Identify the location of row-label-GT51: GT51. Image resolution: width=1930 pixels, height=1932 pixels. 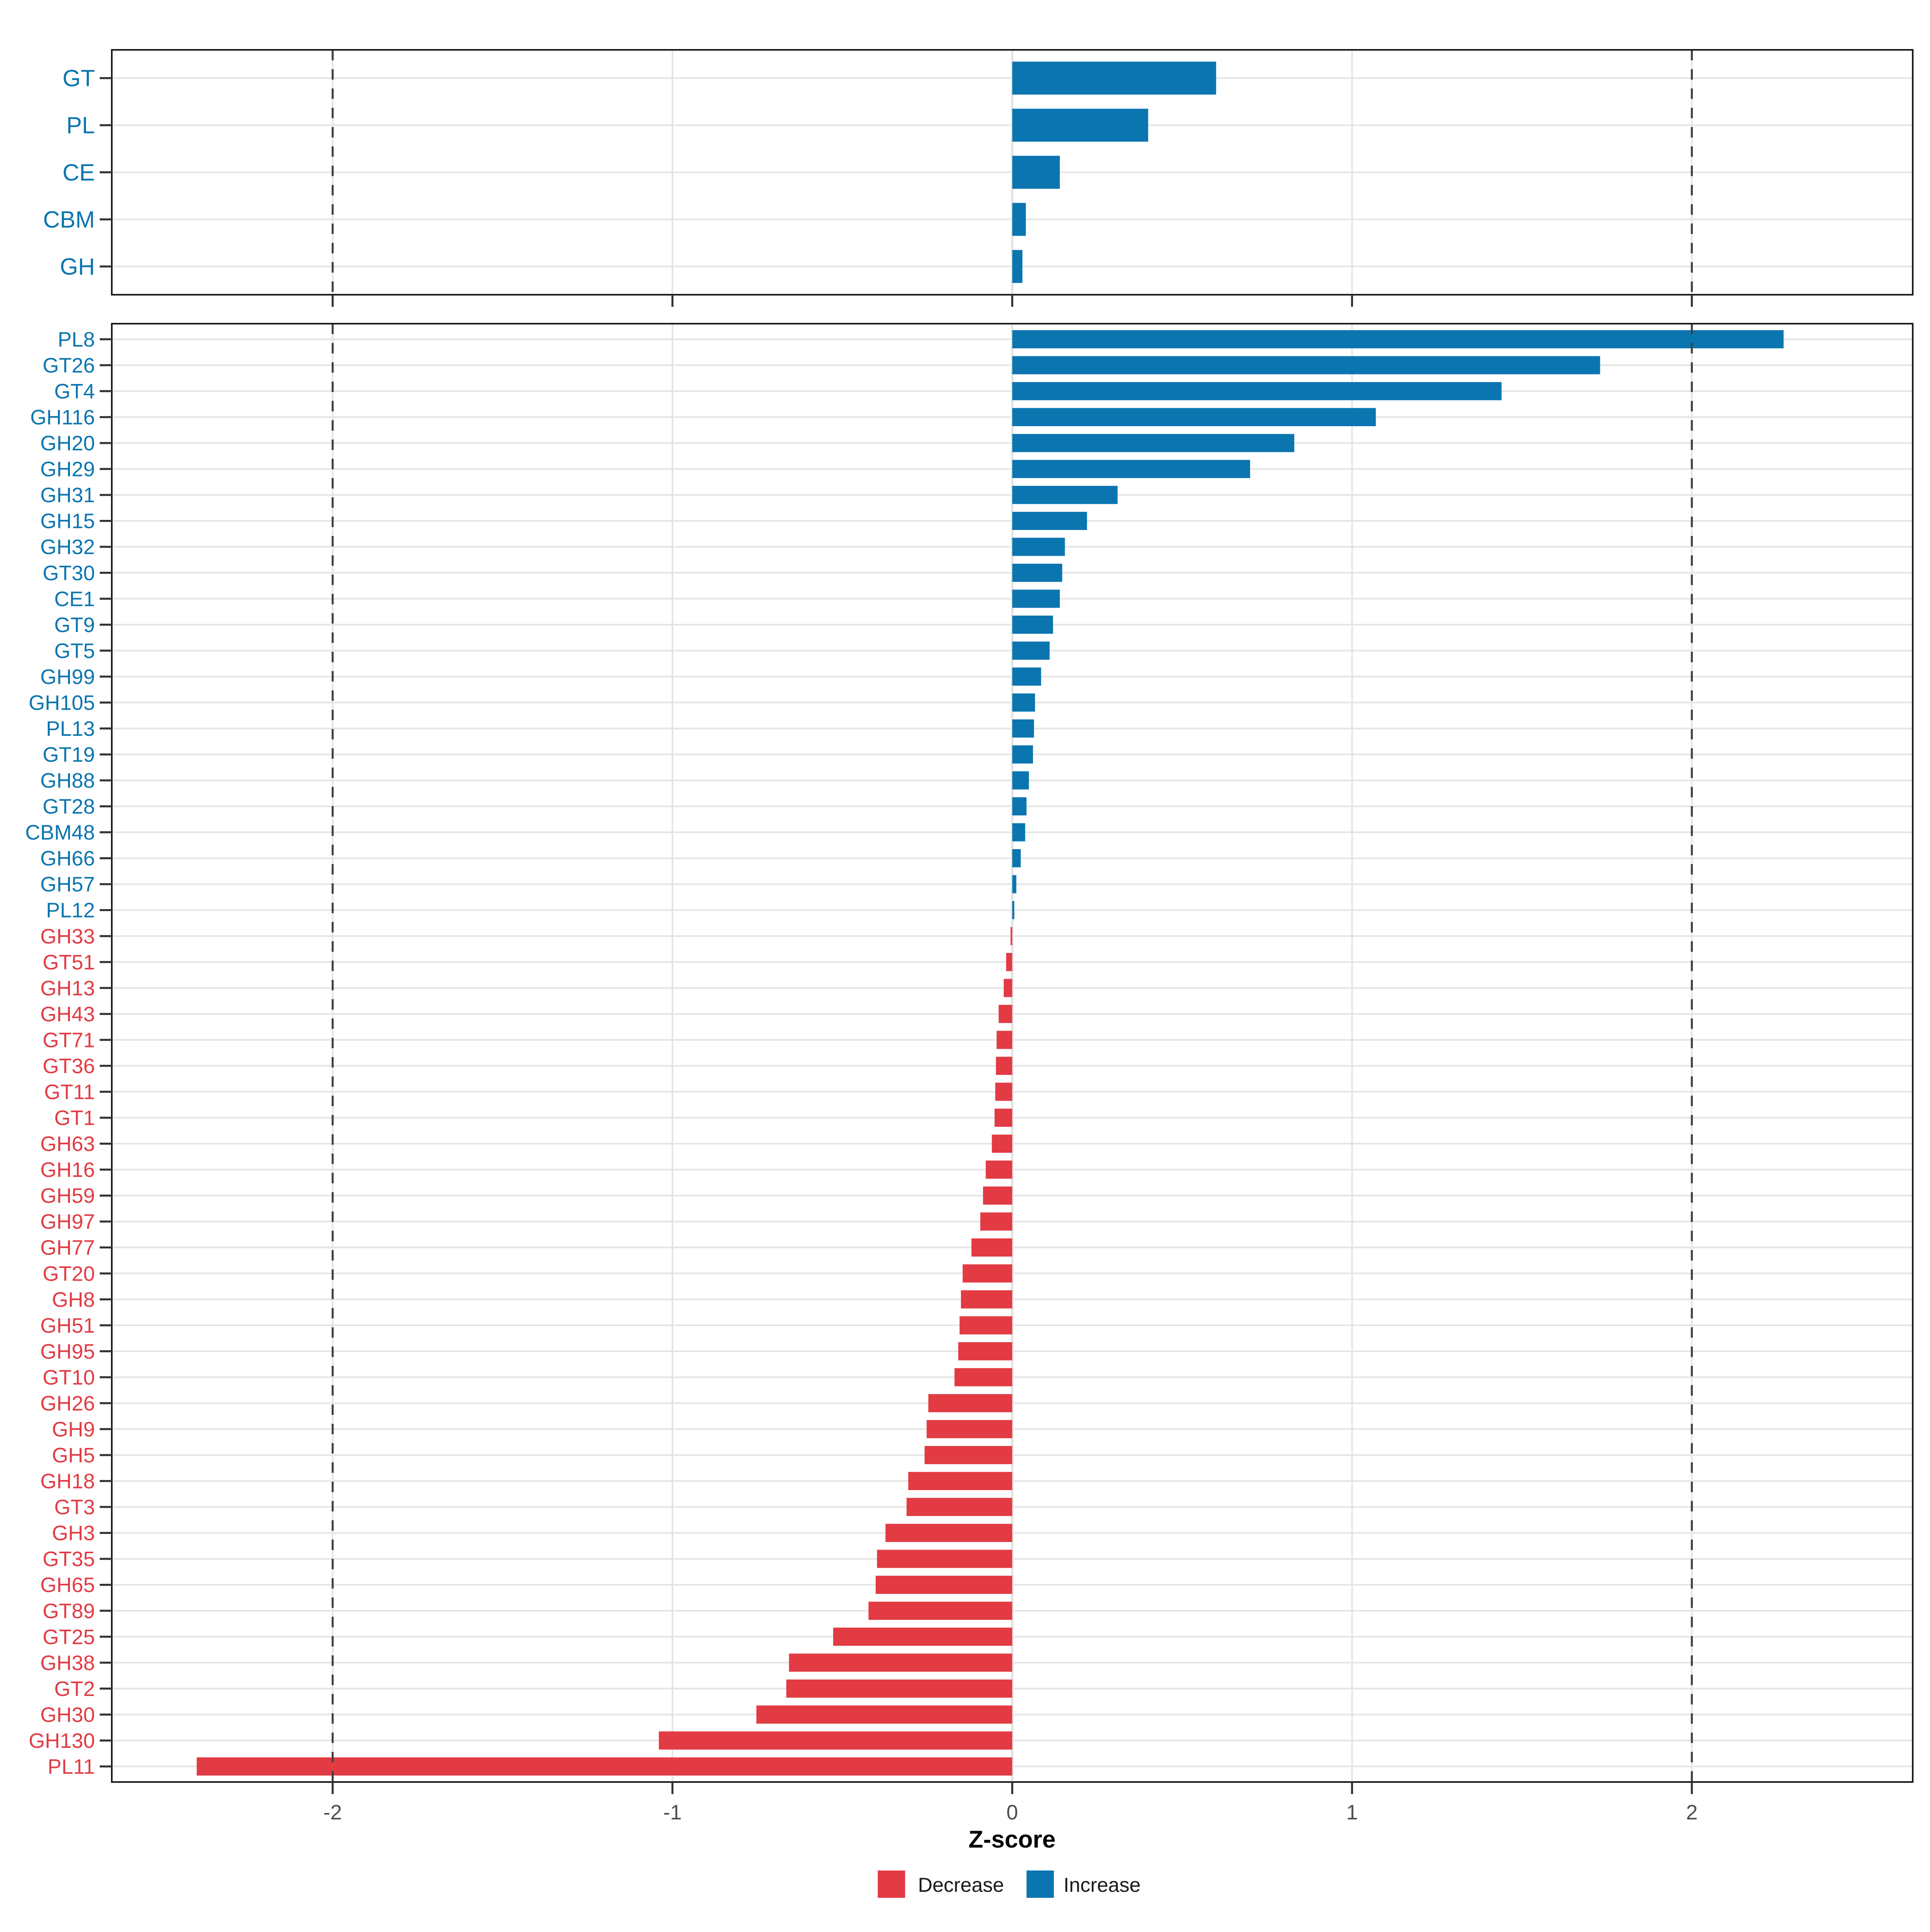
(69, 962).